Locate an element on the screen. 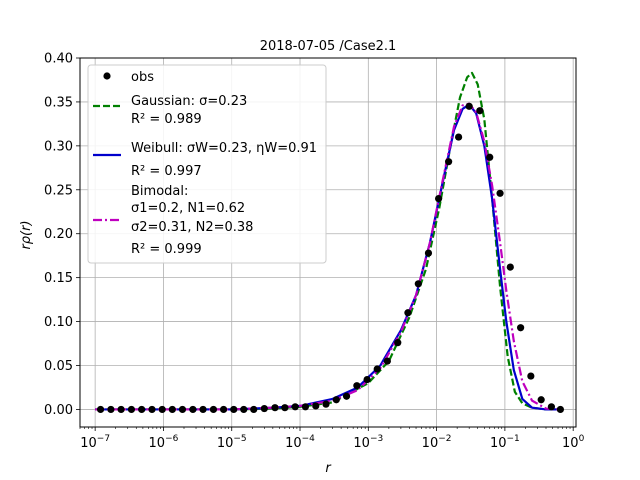 This screenshot has height=480, width=640. x-tick-exponent: −7 is located at coordinates (103, 439).